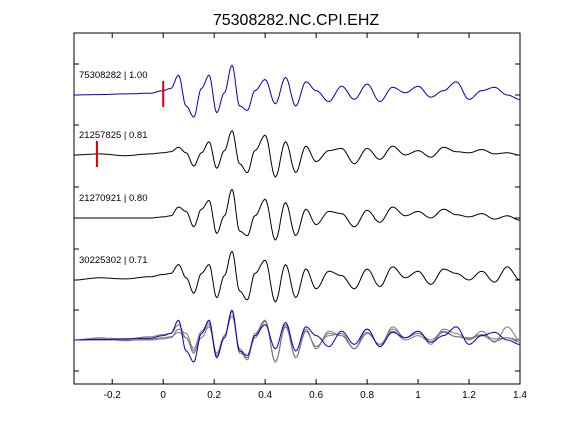 Image resolution: width=576 pixels, height=432 pixels. What do you see at coordinates (113, 395) in the screenshot?
I see `x-tick-label: -0.2` at bounding box center [113, 395].